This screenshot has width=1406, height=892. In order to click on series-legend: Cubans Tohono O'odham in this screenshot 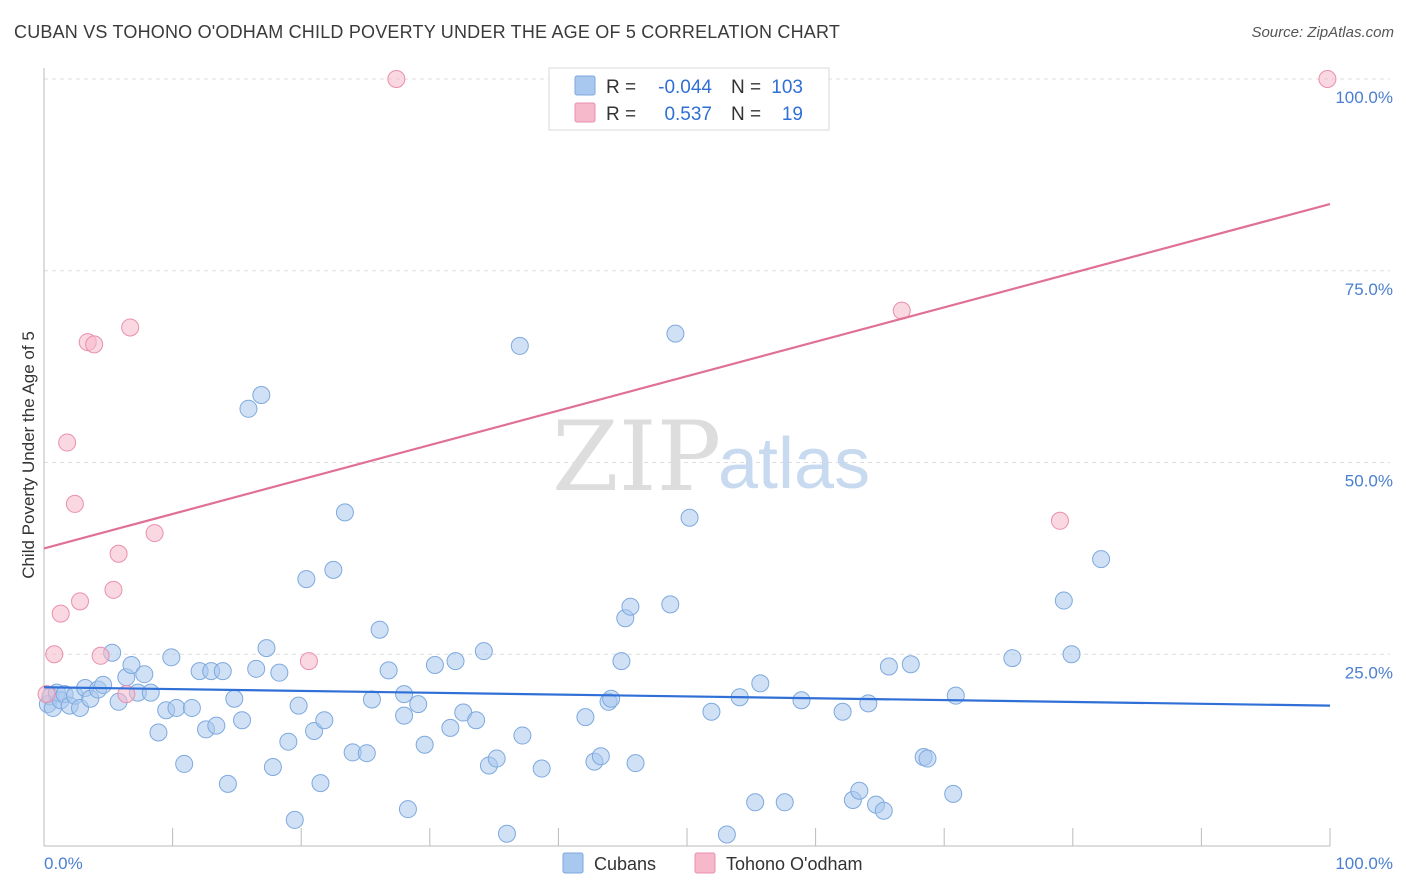, I will do `click(712, 863)`.